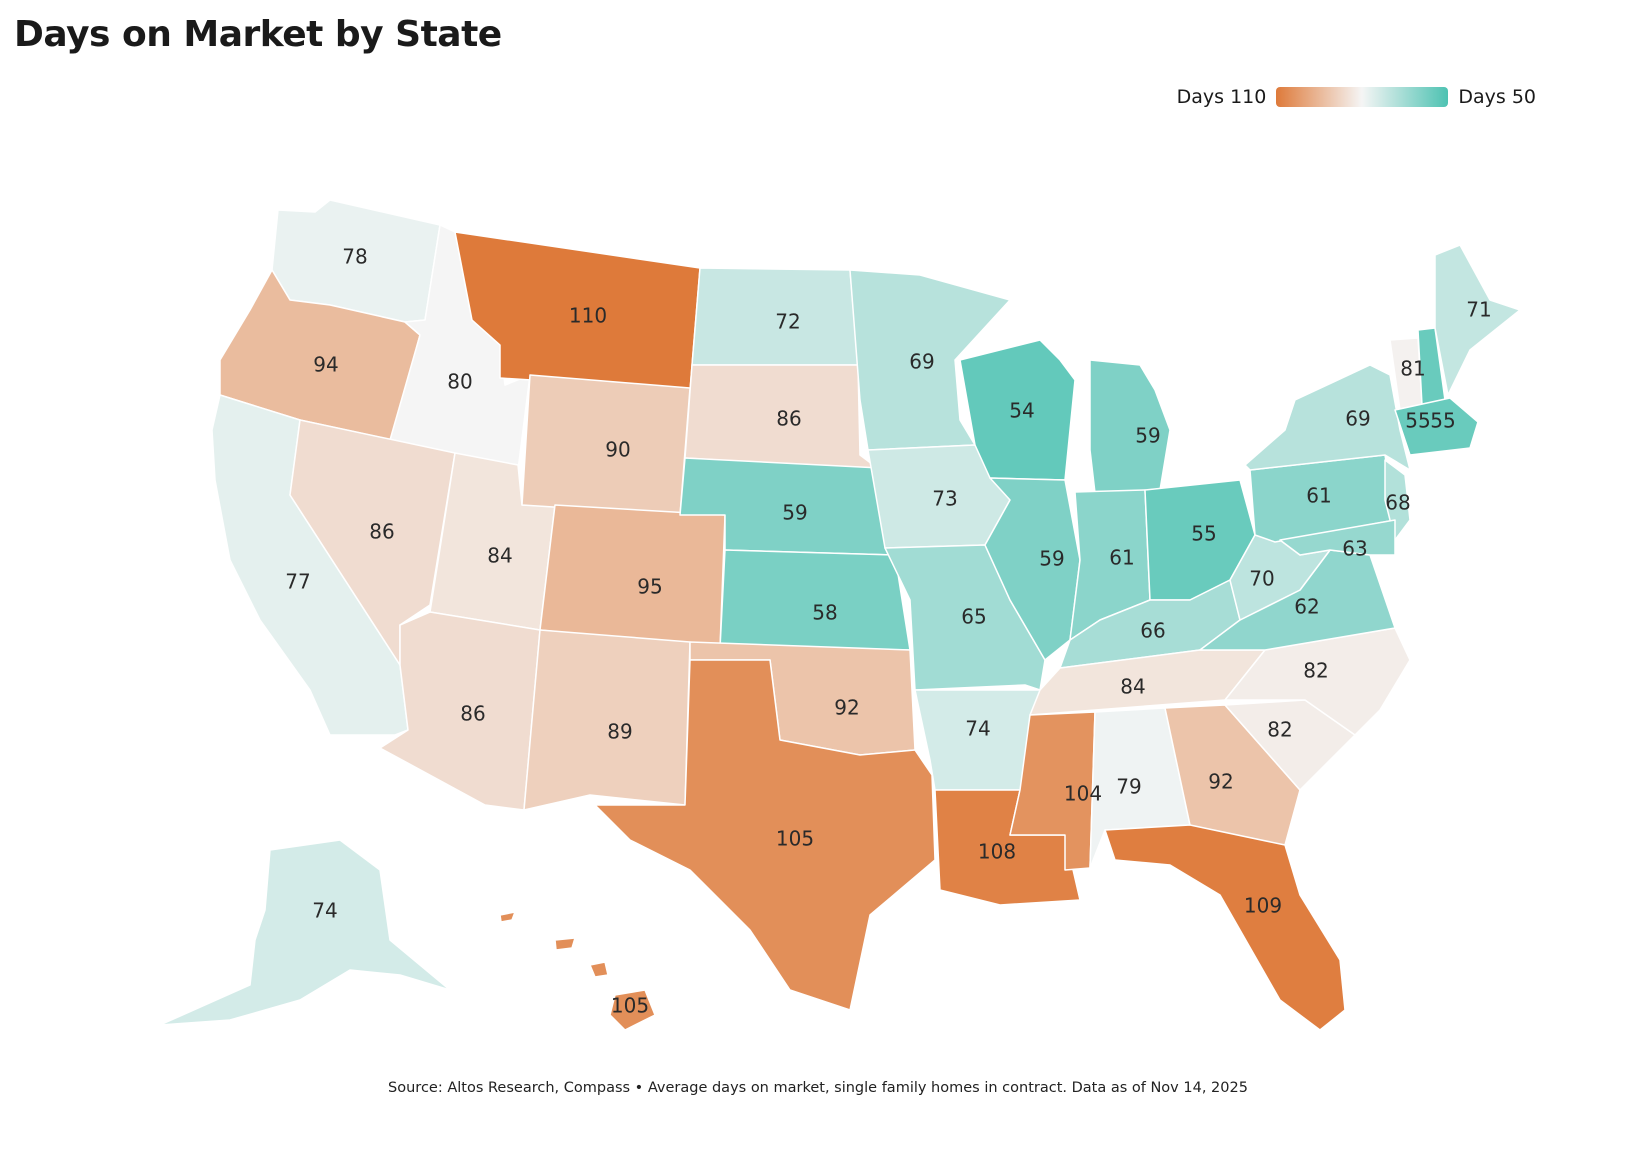 The width and height of the screenshot is (1636, 1149). Describe the element at coordinates (1225, 927) in the screenshot. I see `state-fl` at that location.